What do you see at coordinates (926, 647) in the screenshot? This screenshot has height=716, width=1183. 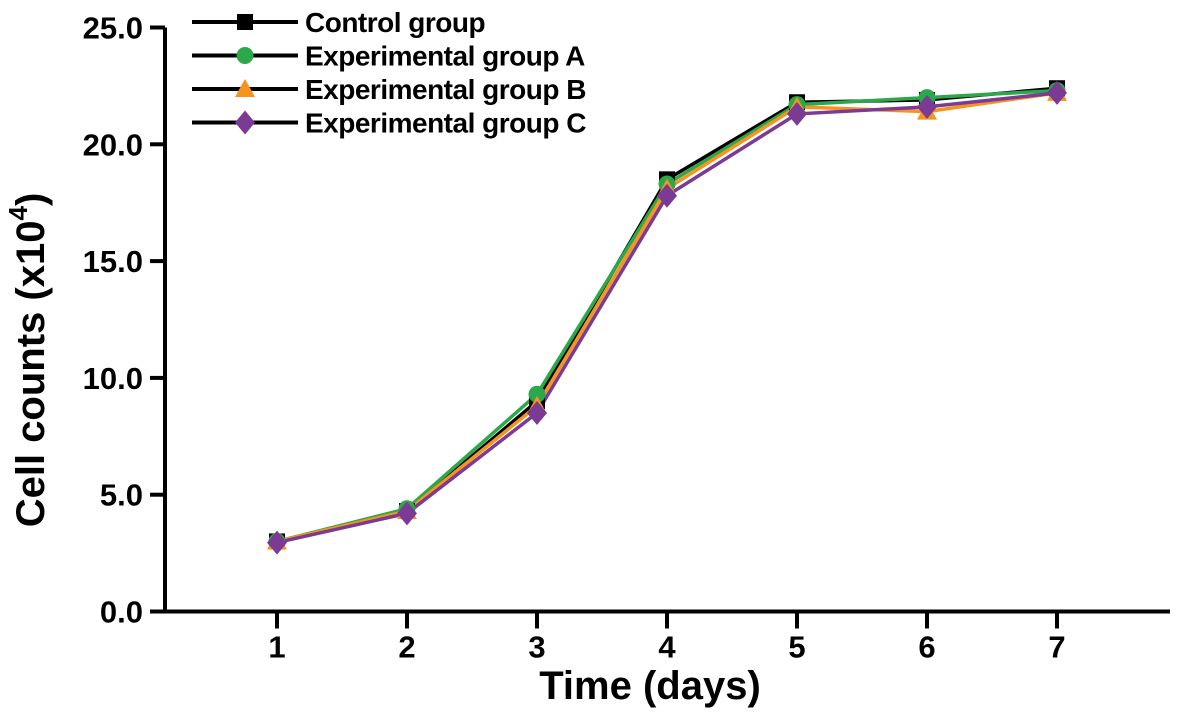 I see `x-tick-label: 6` at bounding box center [926, 647].